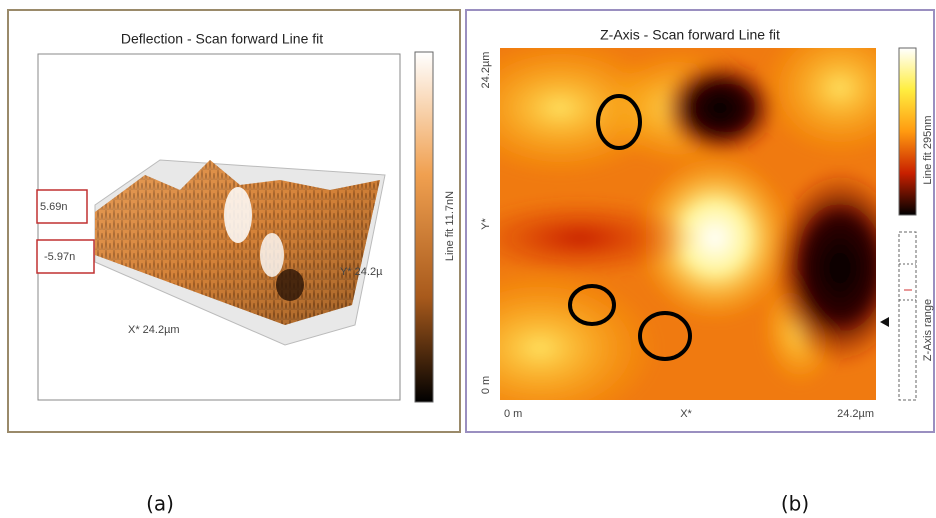 The height and width of the screenshot is (518, 936). I want to click on max-label: 5.69n, so click(54, 207).